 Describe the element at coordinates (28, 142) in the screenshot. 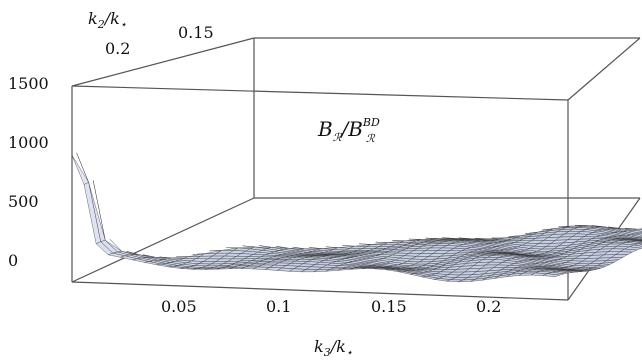

I see `z-tick-label: 1000` at that location.